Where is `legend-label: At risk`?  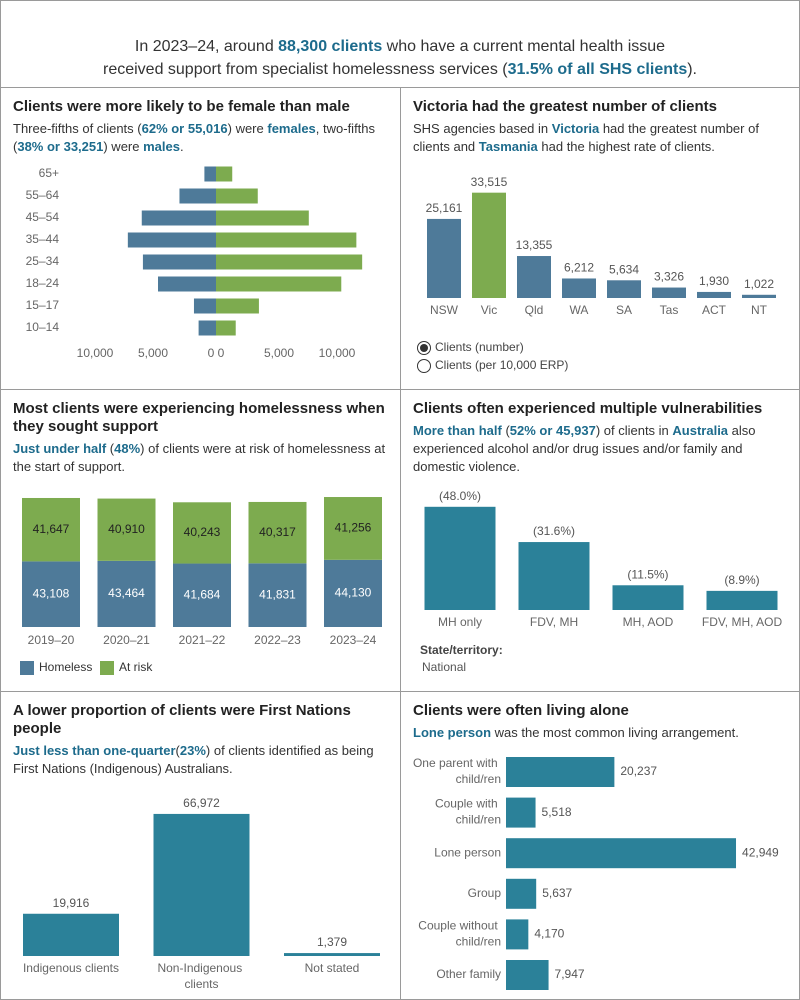 legend-label: At risk is located at coordinates (136, 667).